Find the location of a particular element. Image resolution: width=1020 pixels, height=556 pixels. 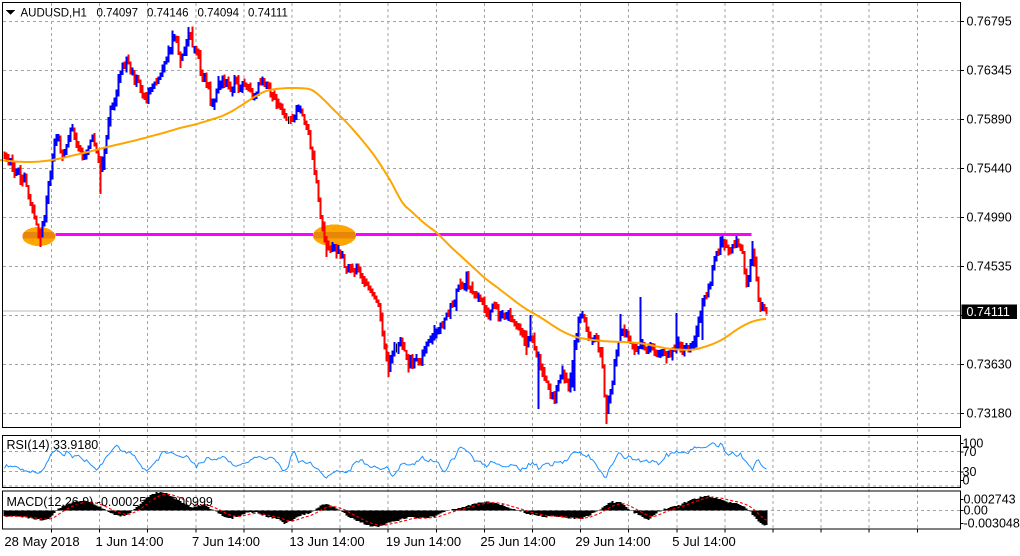

svg-text: 0.76795 is located at coordinates (989, 22).